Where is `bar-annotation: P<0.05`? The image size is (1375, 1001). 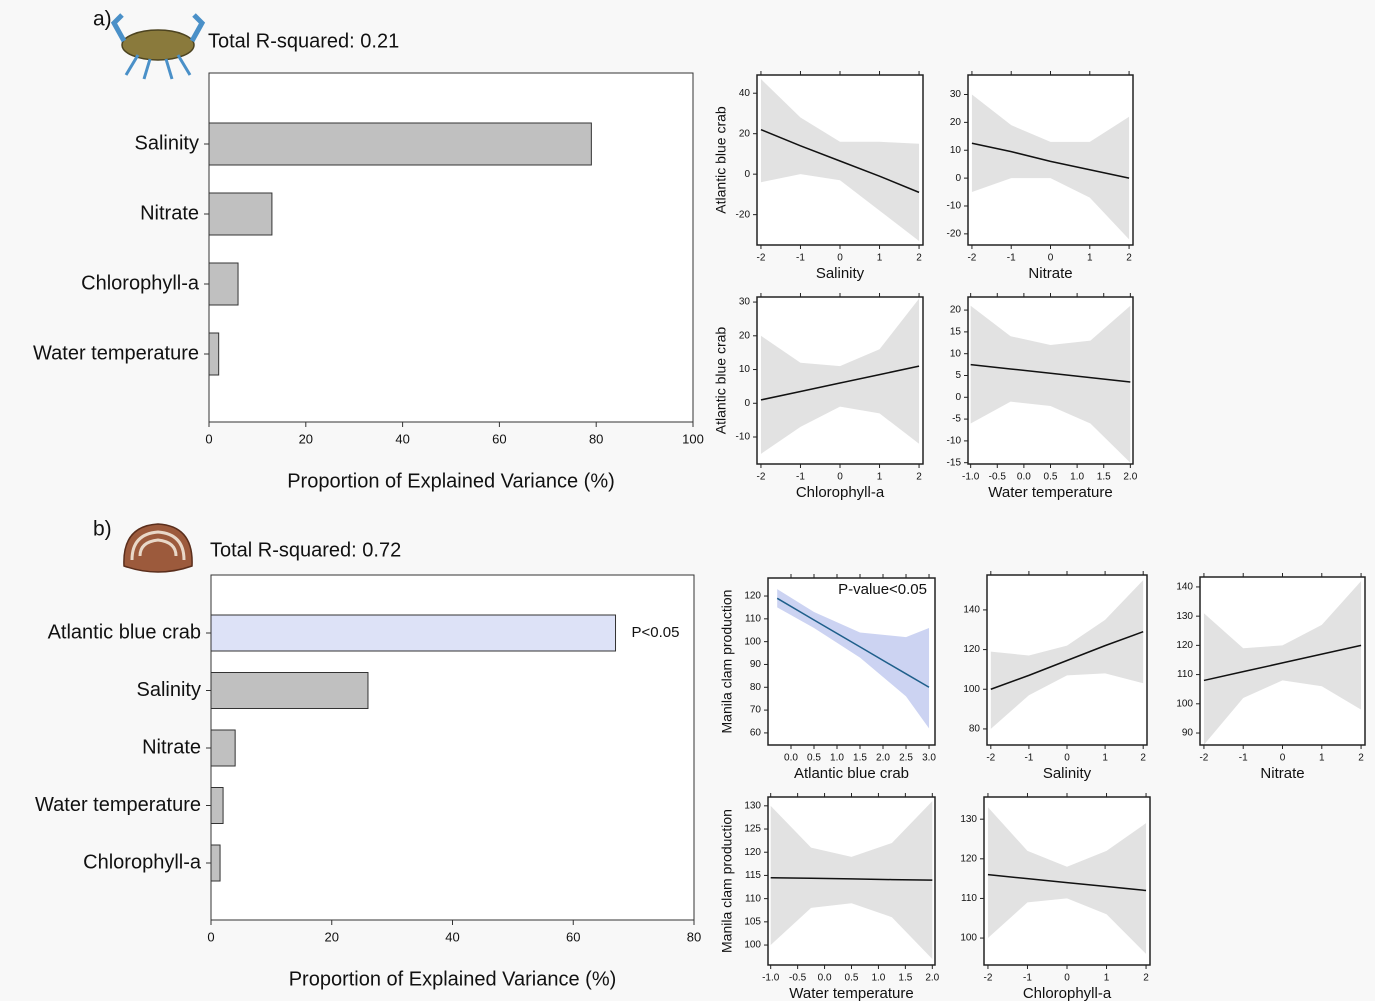
bar-annotation: P<0.05 is located at coordinates (656, 632).